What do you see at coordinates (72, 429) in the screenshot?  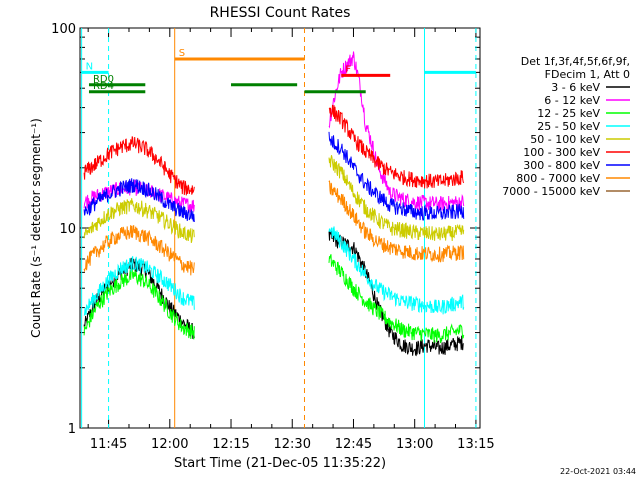 I see `y-tick-label: 1` at bounding box center [72, 429].